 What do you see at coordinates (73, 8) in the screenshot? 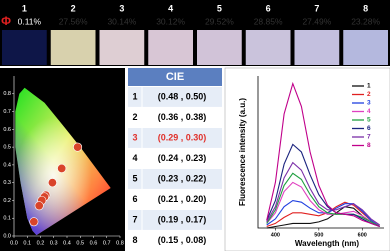
I see `vial-label: 2` at bounding box center [73, 8].